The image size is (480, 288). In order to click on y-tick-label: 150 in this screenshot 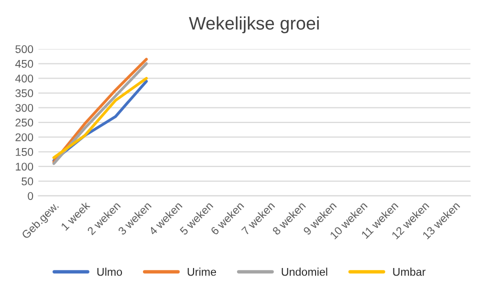, I will do `click(25, 152)`.